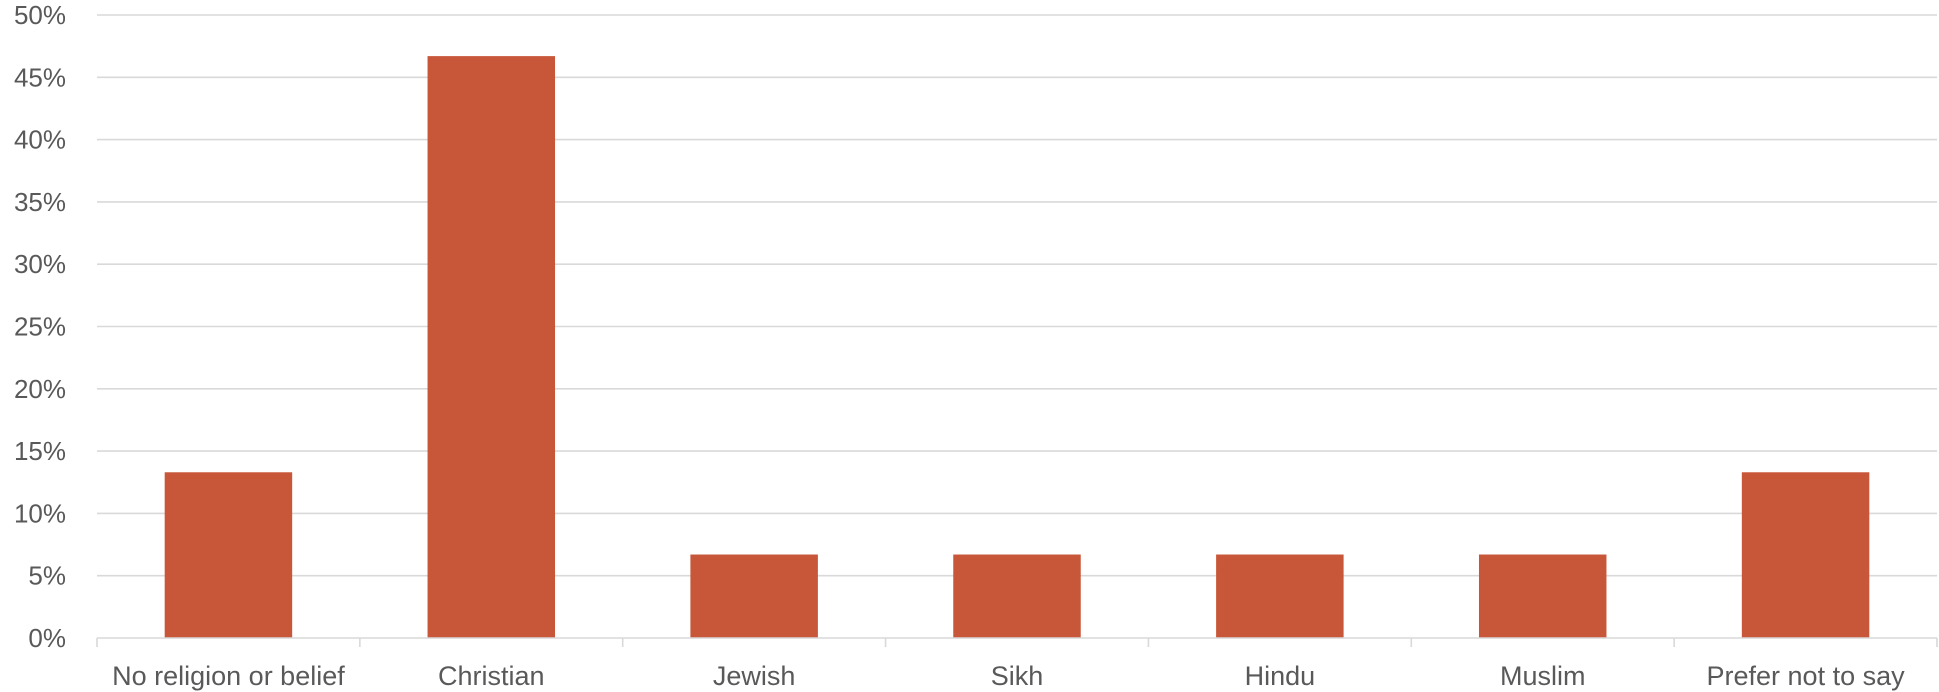 The image size is (1939, 692). What do you see at coordinates (754, 676) in the screenshot?
I see `x-category-label-jewish: Jewish` at bounding box center [754, 676].